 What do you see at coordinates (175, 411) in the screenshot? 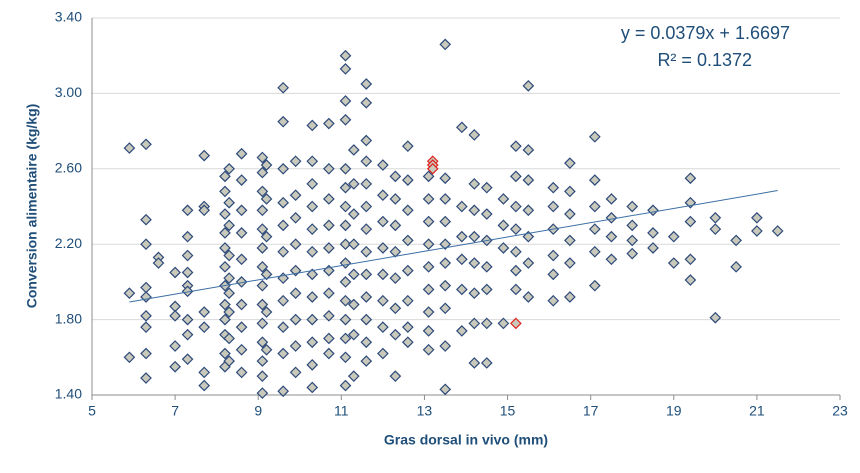
I see `x-tick-label: 7` at bounding box center [175, 411].